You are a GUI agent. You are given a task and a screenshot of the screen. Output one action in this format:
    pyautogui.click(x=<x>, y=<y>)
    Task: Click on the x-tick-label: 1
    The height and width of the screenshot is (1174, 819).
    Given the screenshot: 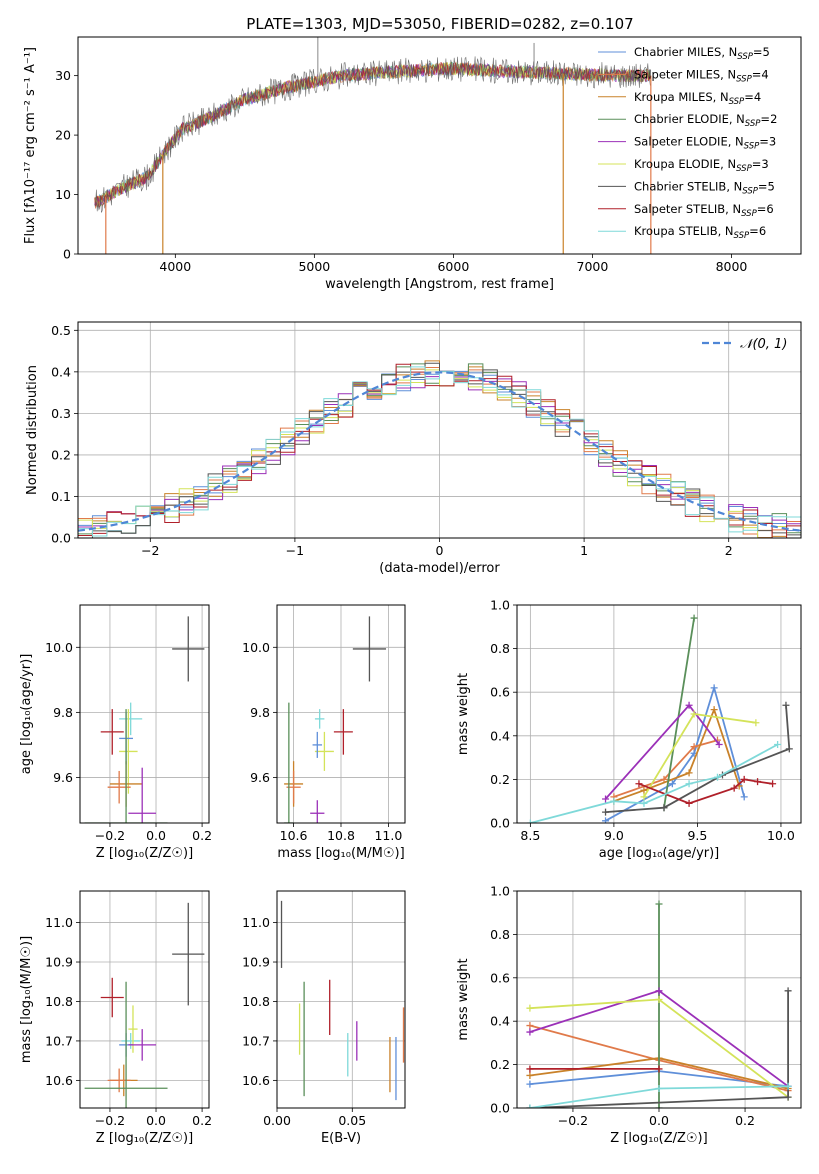 What is the action you would take?
    pyautogui.click(x=584, y=550)
    